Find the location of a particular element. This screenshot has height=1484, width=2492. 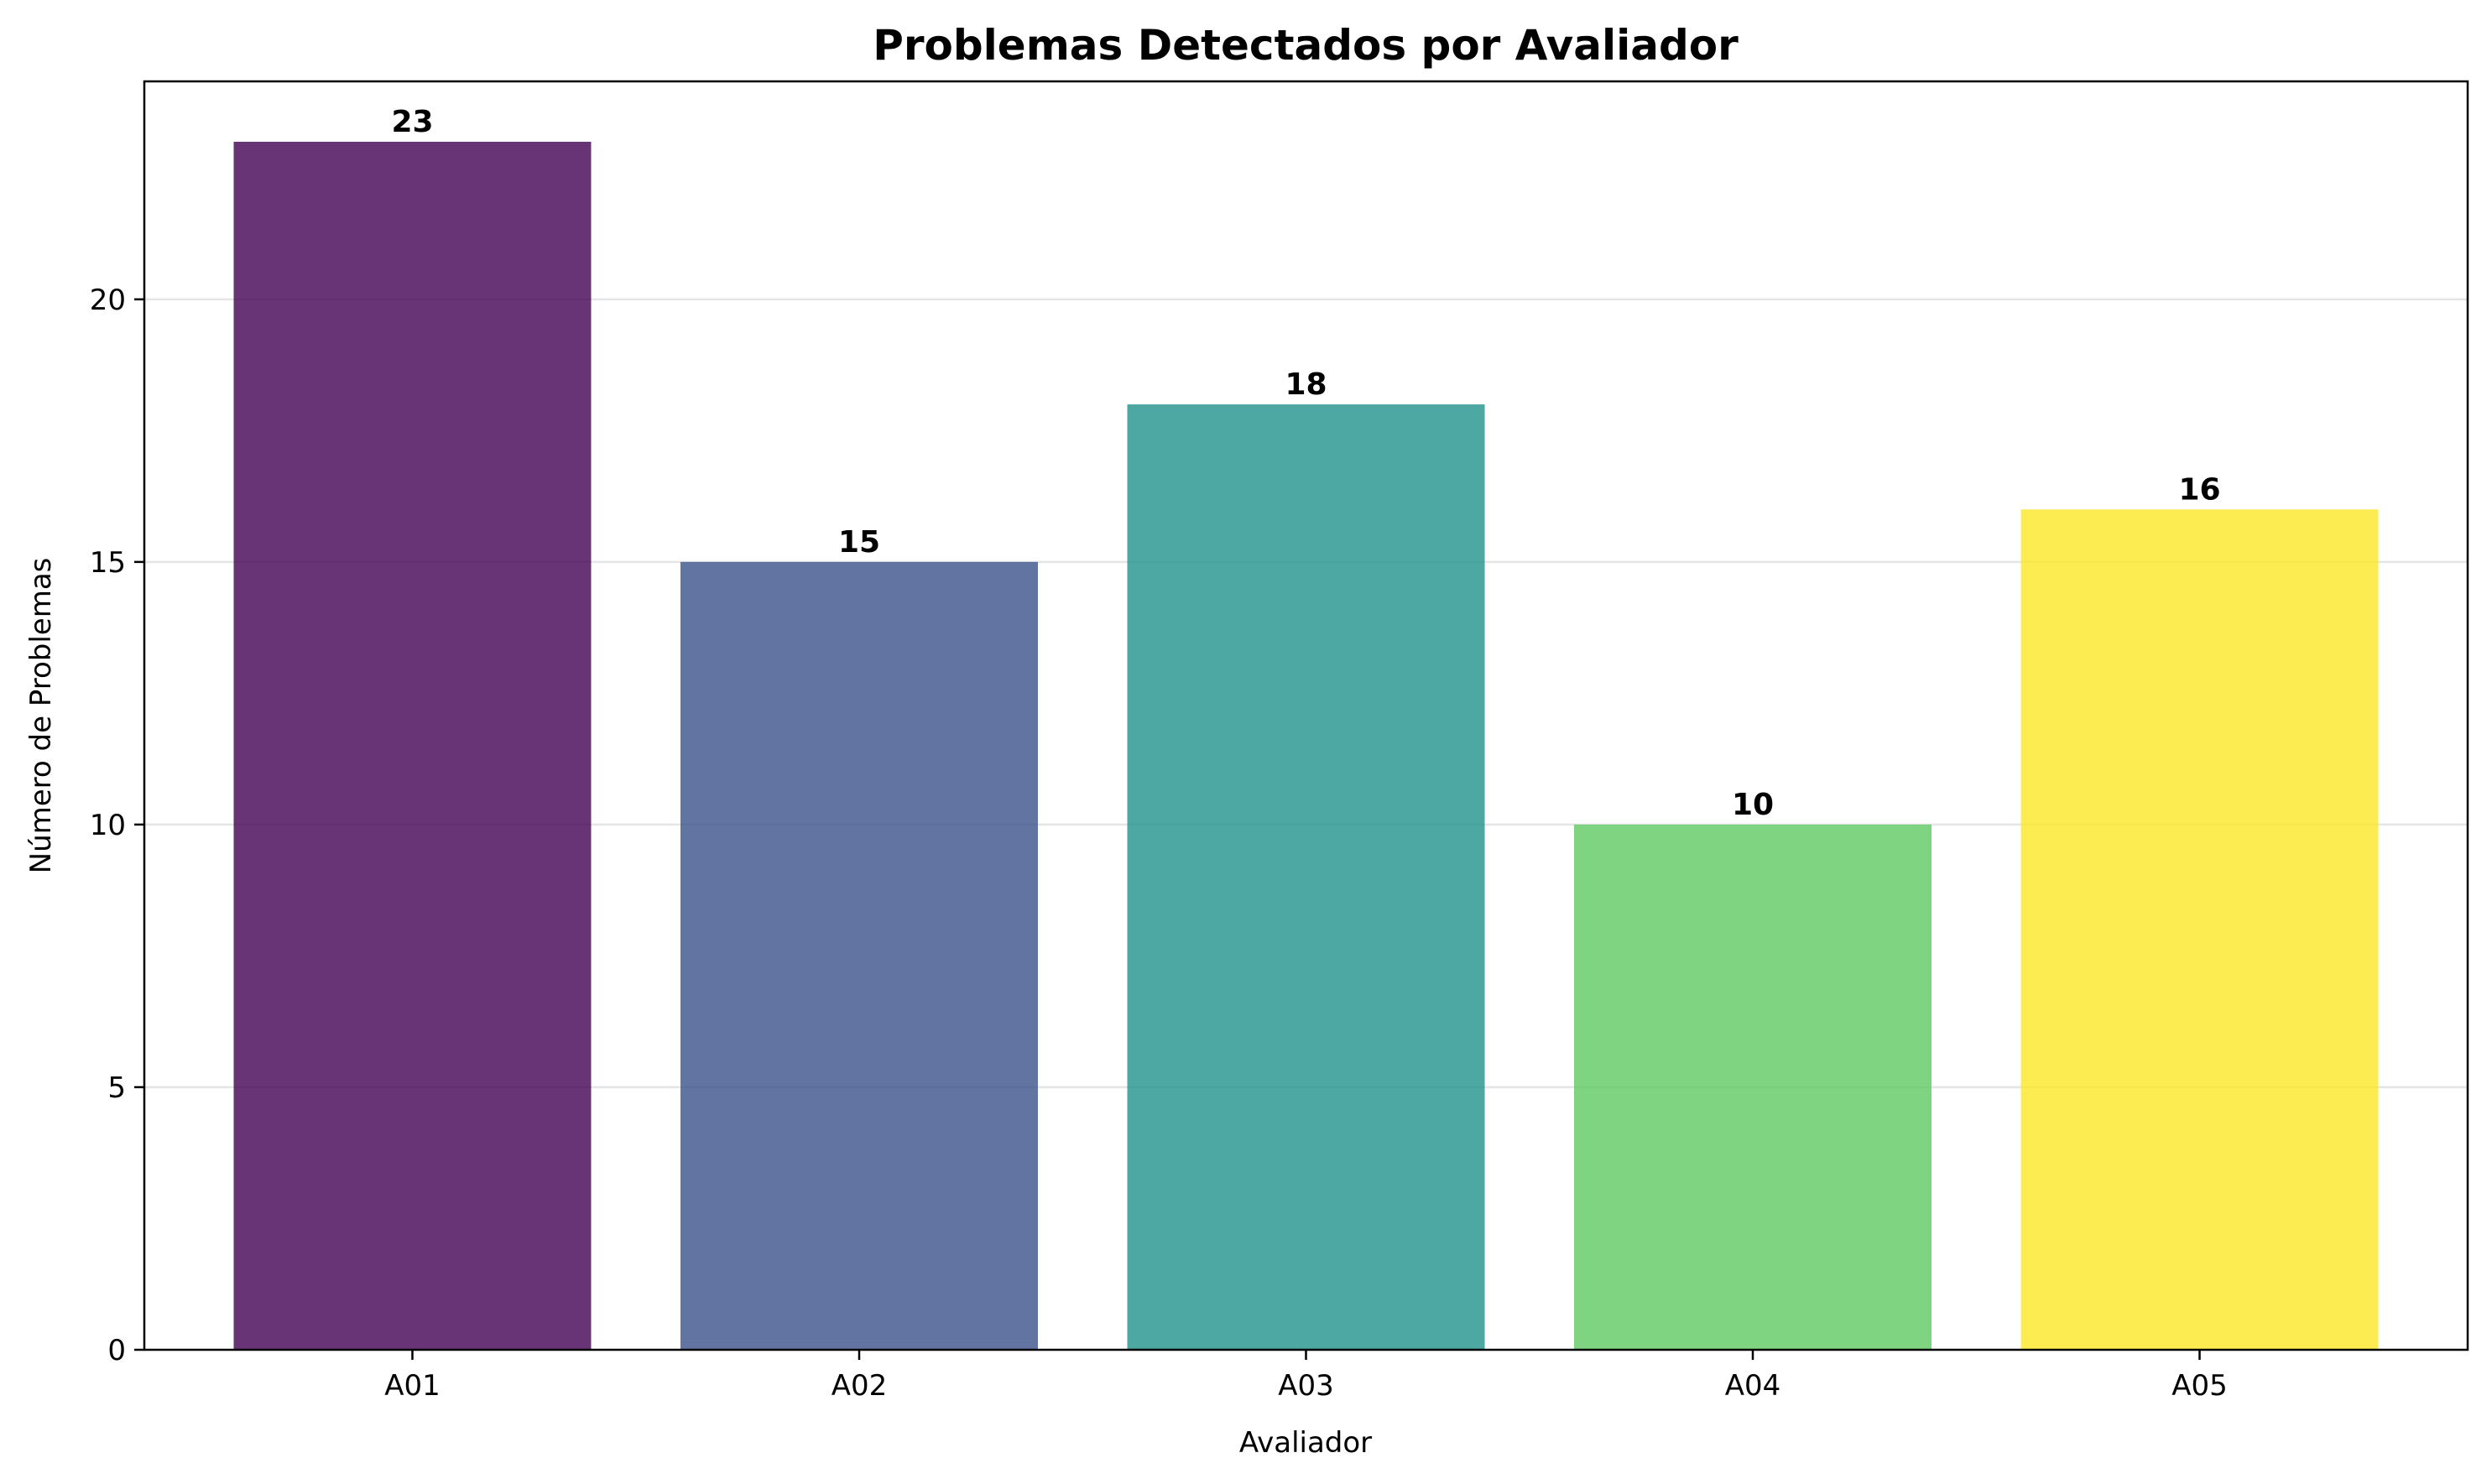

x-axis-label: Avaliador is located at coordinates (1305, 1443).